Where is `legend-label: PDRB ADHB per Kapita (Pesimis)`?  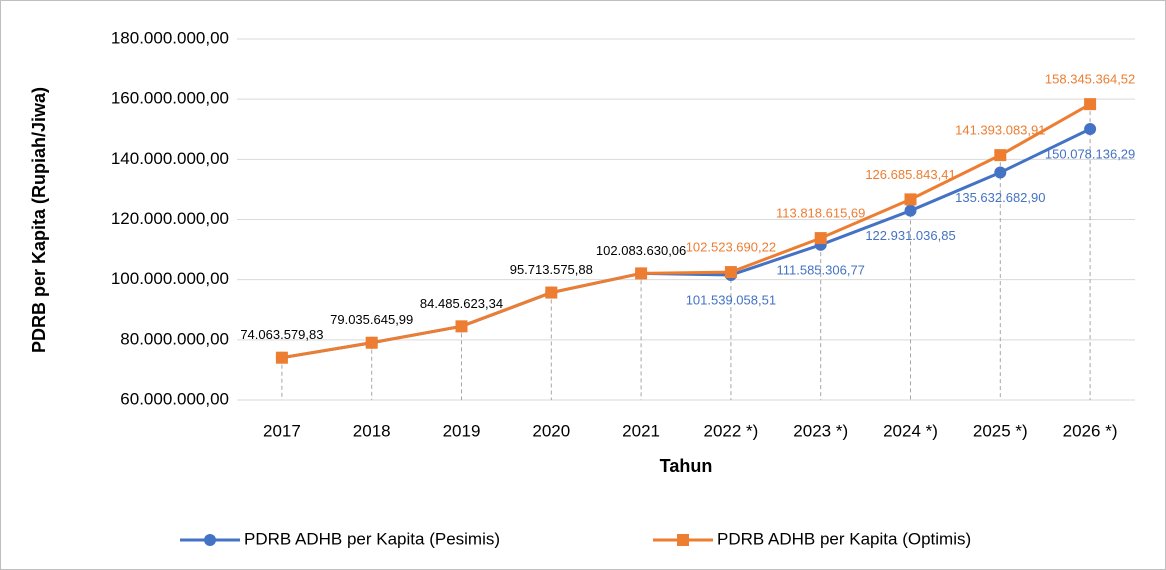
legend-label: PDRB ADHB per Kapita (Pesimis) is located at coordinates (372, 538).